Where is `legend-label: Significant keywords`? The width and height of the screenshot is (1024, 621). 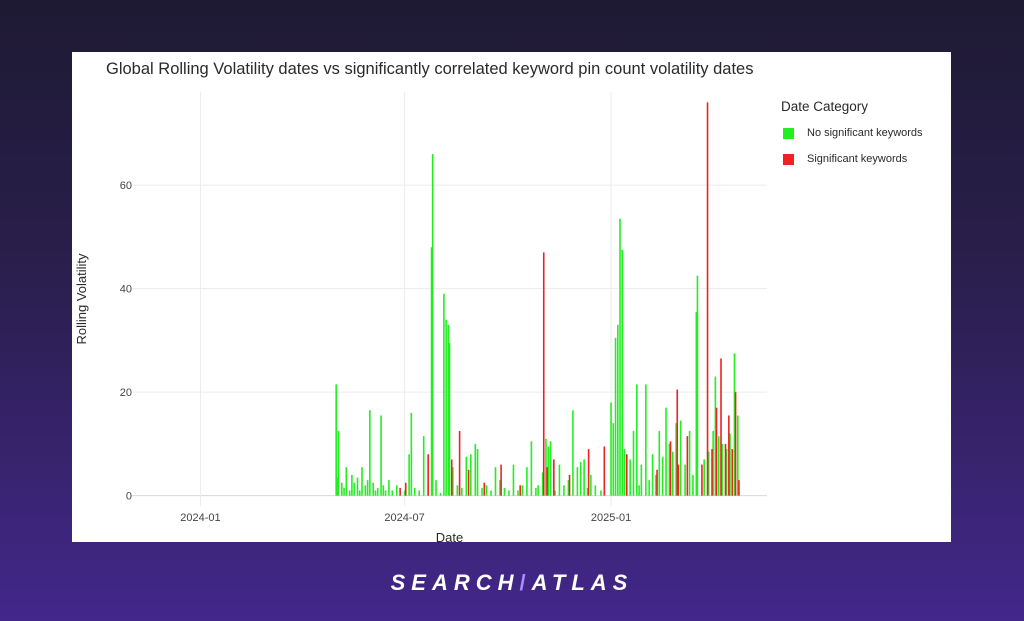
legend-label: Significant keywords is located at coordinates (857, 159).